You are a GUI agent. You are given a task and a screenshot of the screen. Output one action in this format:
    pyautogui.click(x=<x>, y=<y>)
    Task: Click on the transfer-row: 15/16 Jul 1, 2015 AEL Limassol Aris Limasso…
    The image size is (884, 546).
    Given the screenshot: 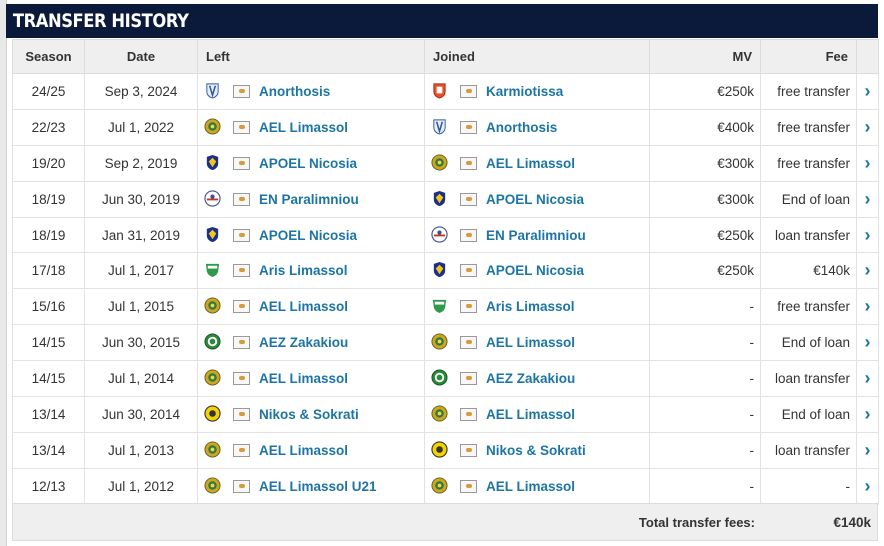 What is the action you would take?
    pyautogui.click(x=445, y=307)
    